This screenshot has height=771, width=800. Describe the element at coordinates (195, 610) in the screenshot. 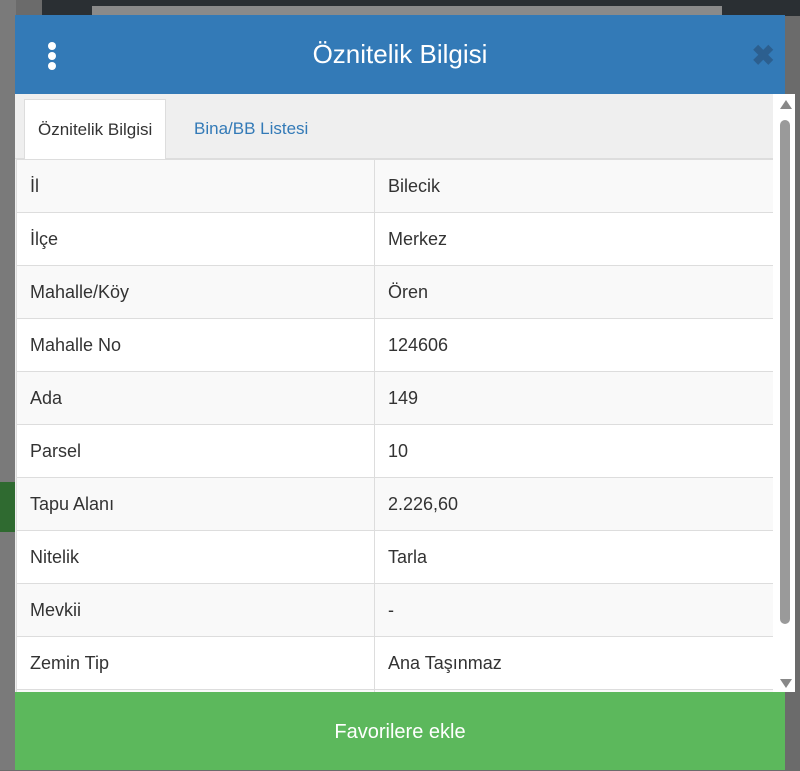

I see `attribute-name: Mevkii` at that location.